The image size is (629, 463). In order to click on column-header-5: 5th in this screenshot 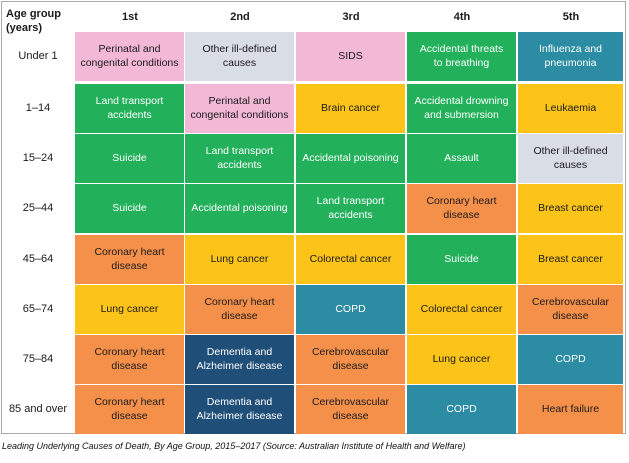, I will do `click(571, 17)`.